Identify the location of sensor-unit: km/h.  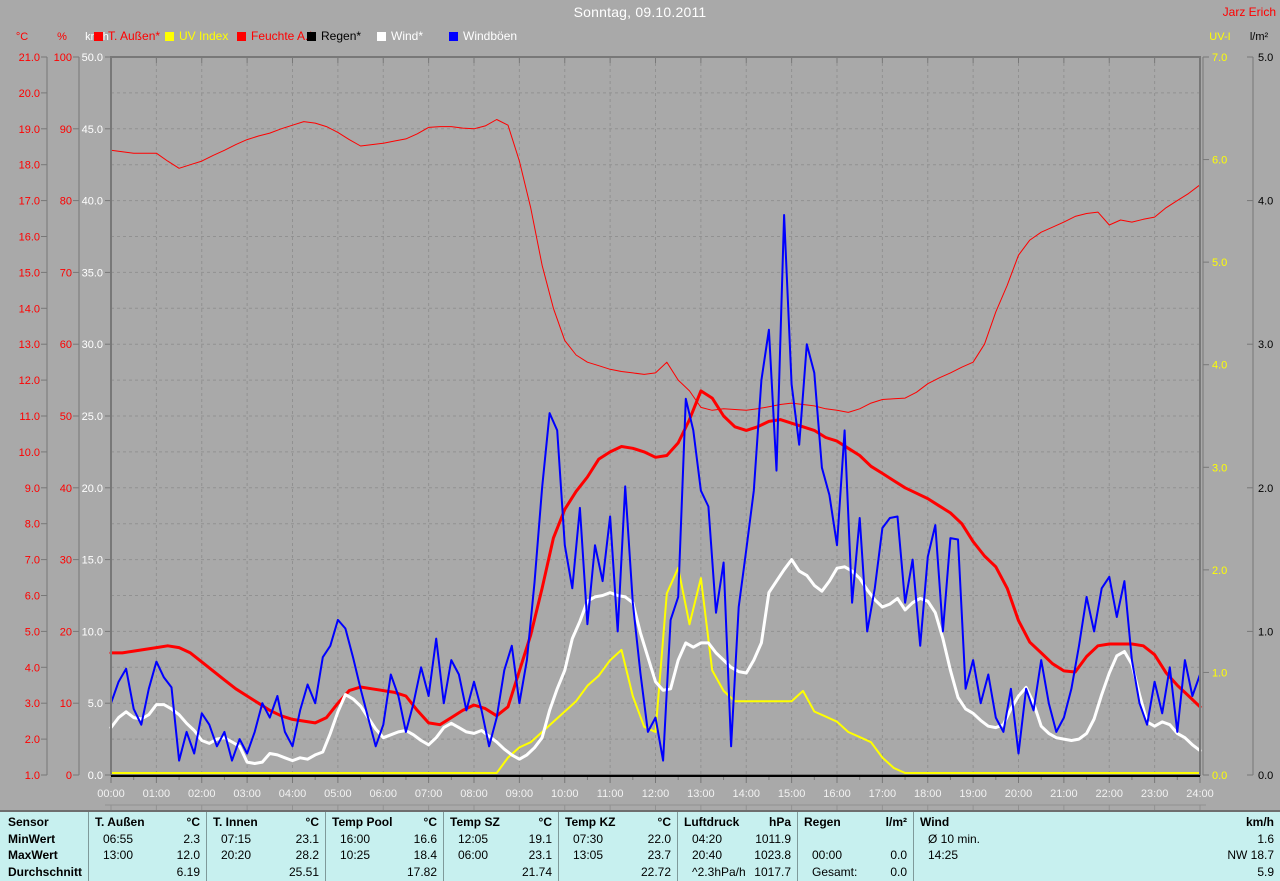
(1259, 822).